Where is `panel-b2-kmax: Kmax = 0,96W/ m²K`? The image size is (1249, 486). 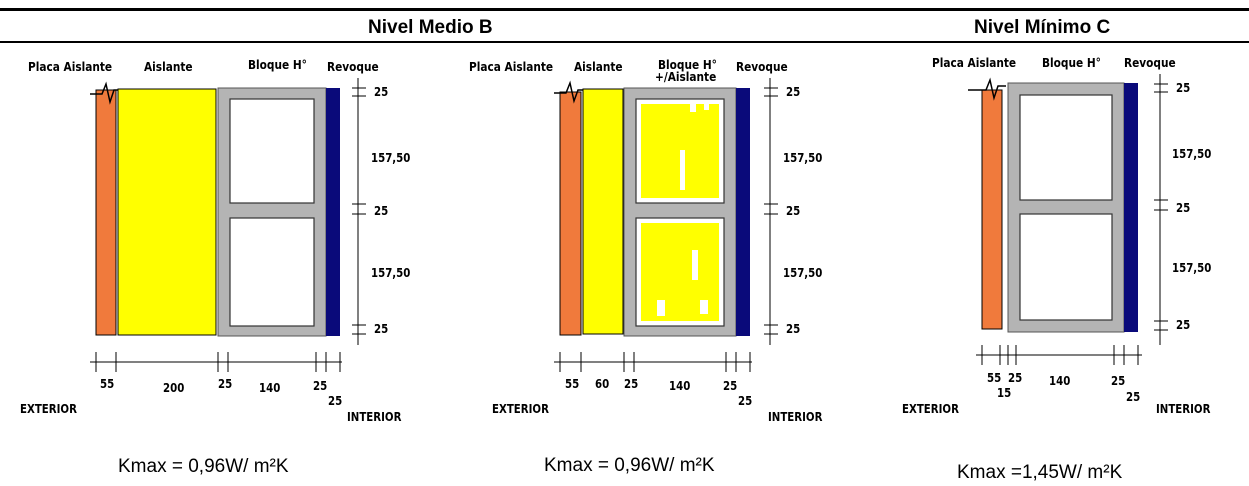
panel-b2-kmax: Kmax = 0,96W/ m²K is located at coordinates (629, 465).